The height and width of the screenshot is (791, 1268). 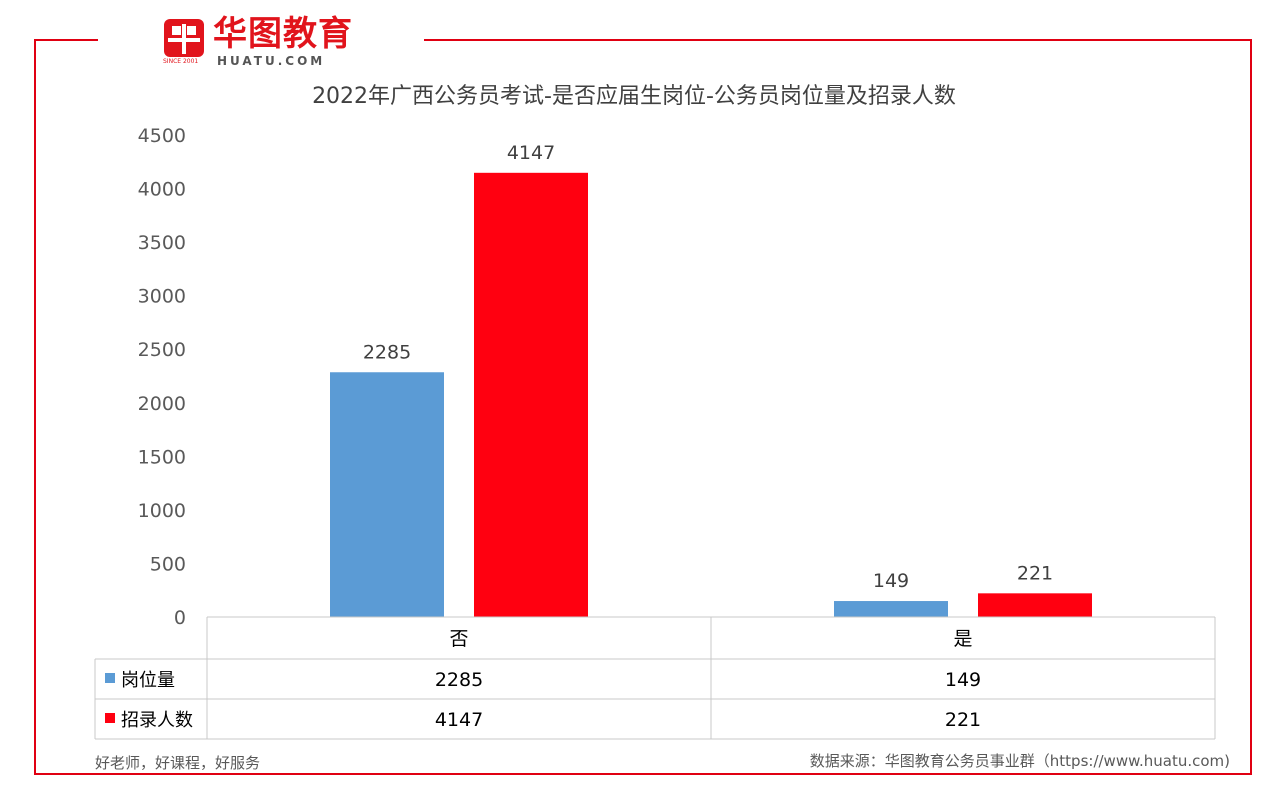 What do you see at coordinates (962, 639) in the screenshot?
I see `category-label: 是` at bounding box center [962, 639].